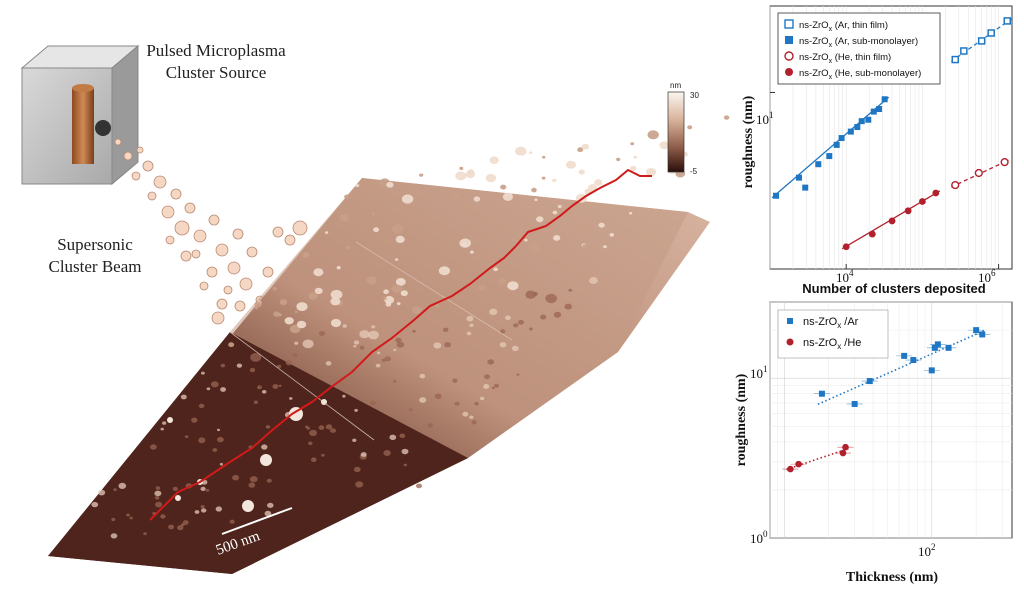 This screenshot has width=1024, height=591. I want to click on chart1-xlabel: Number of clusters deposited, so click(894, 288).